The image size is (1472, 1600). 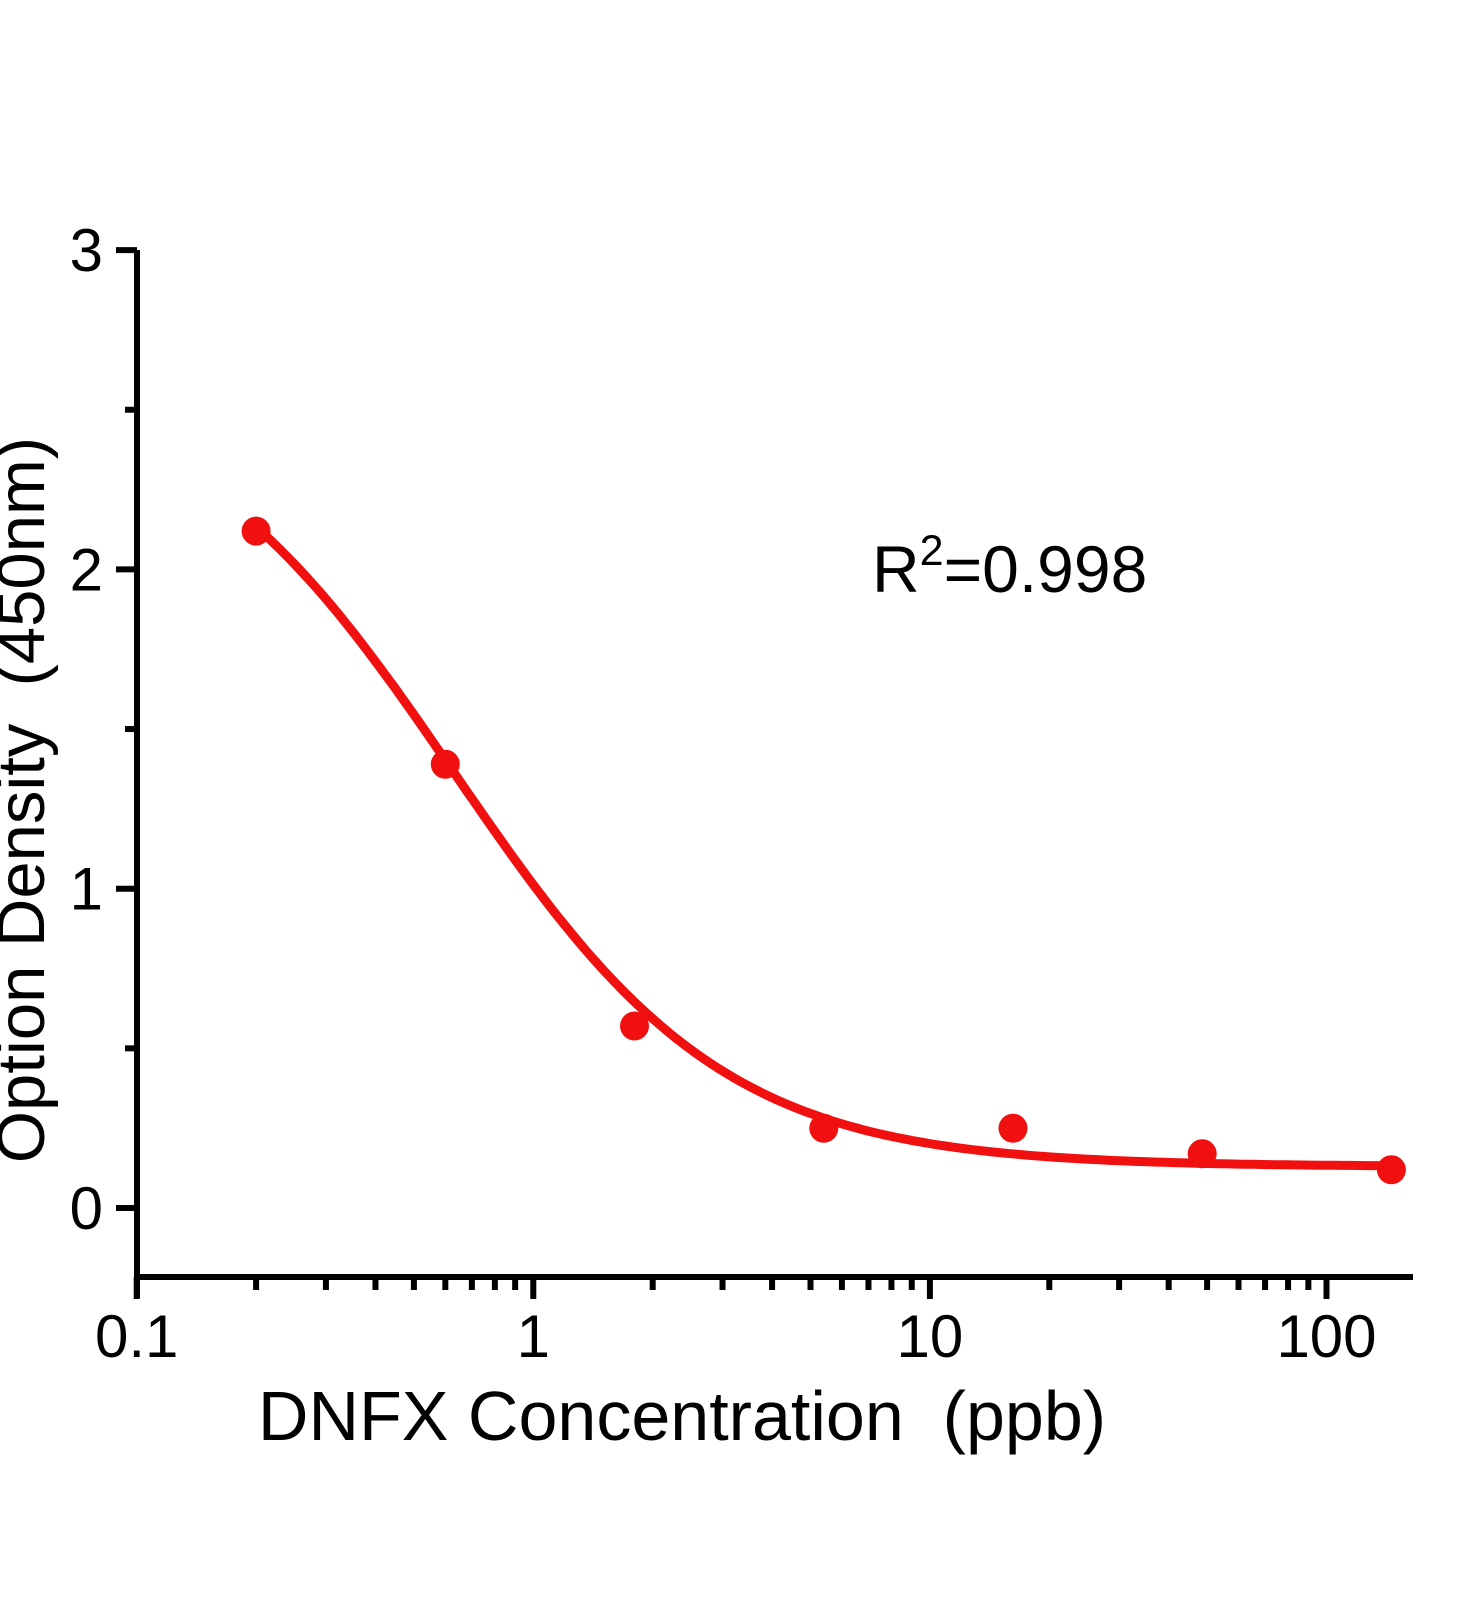 I want to click on y-tick-label-2: 2, so click(x=86, y=569).